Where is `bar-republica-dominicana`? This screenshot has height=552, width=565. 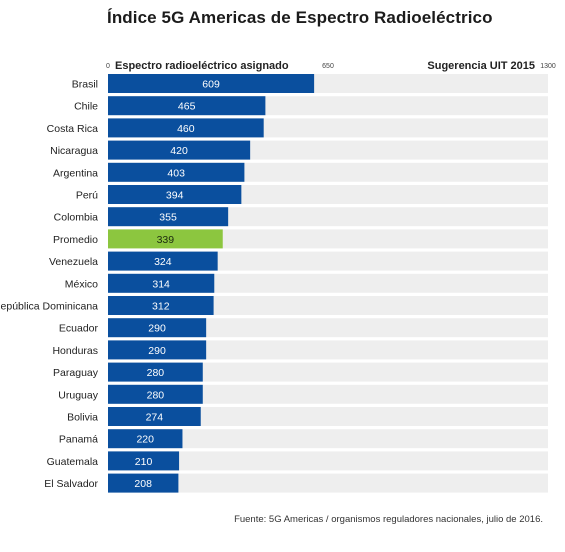 bar-republica-dominicana is located at coordinates (161, 305).